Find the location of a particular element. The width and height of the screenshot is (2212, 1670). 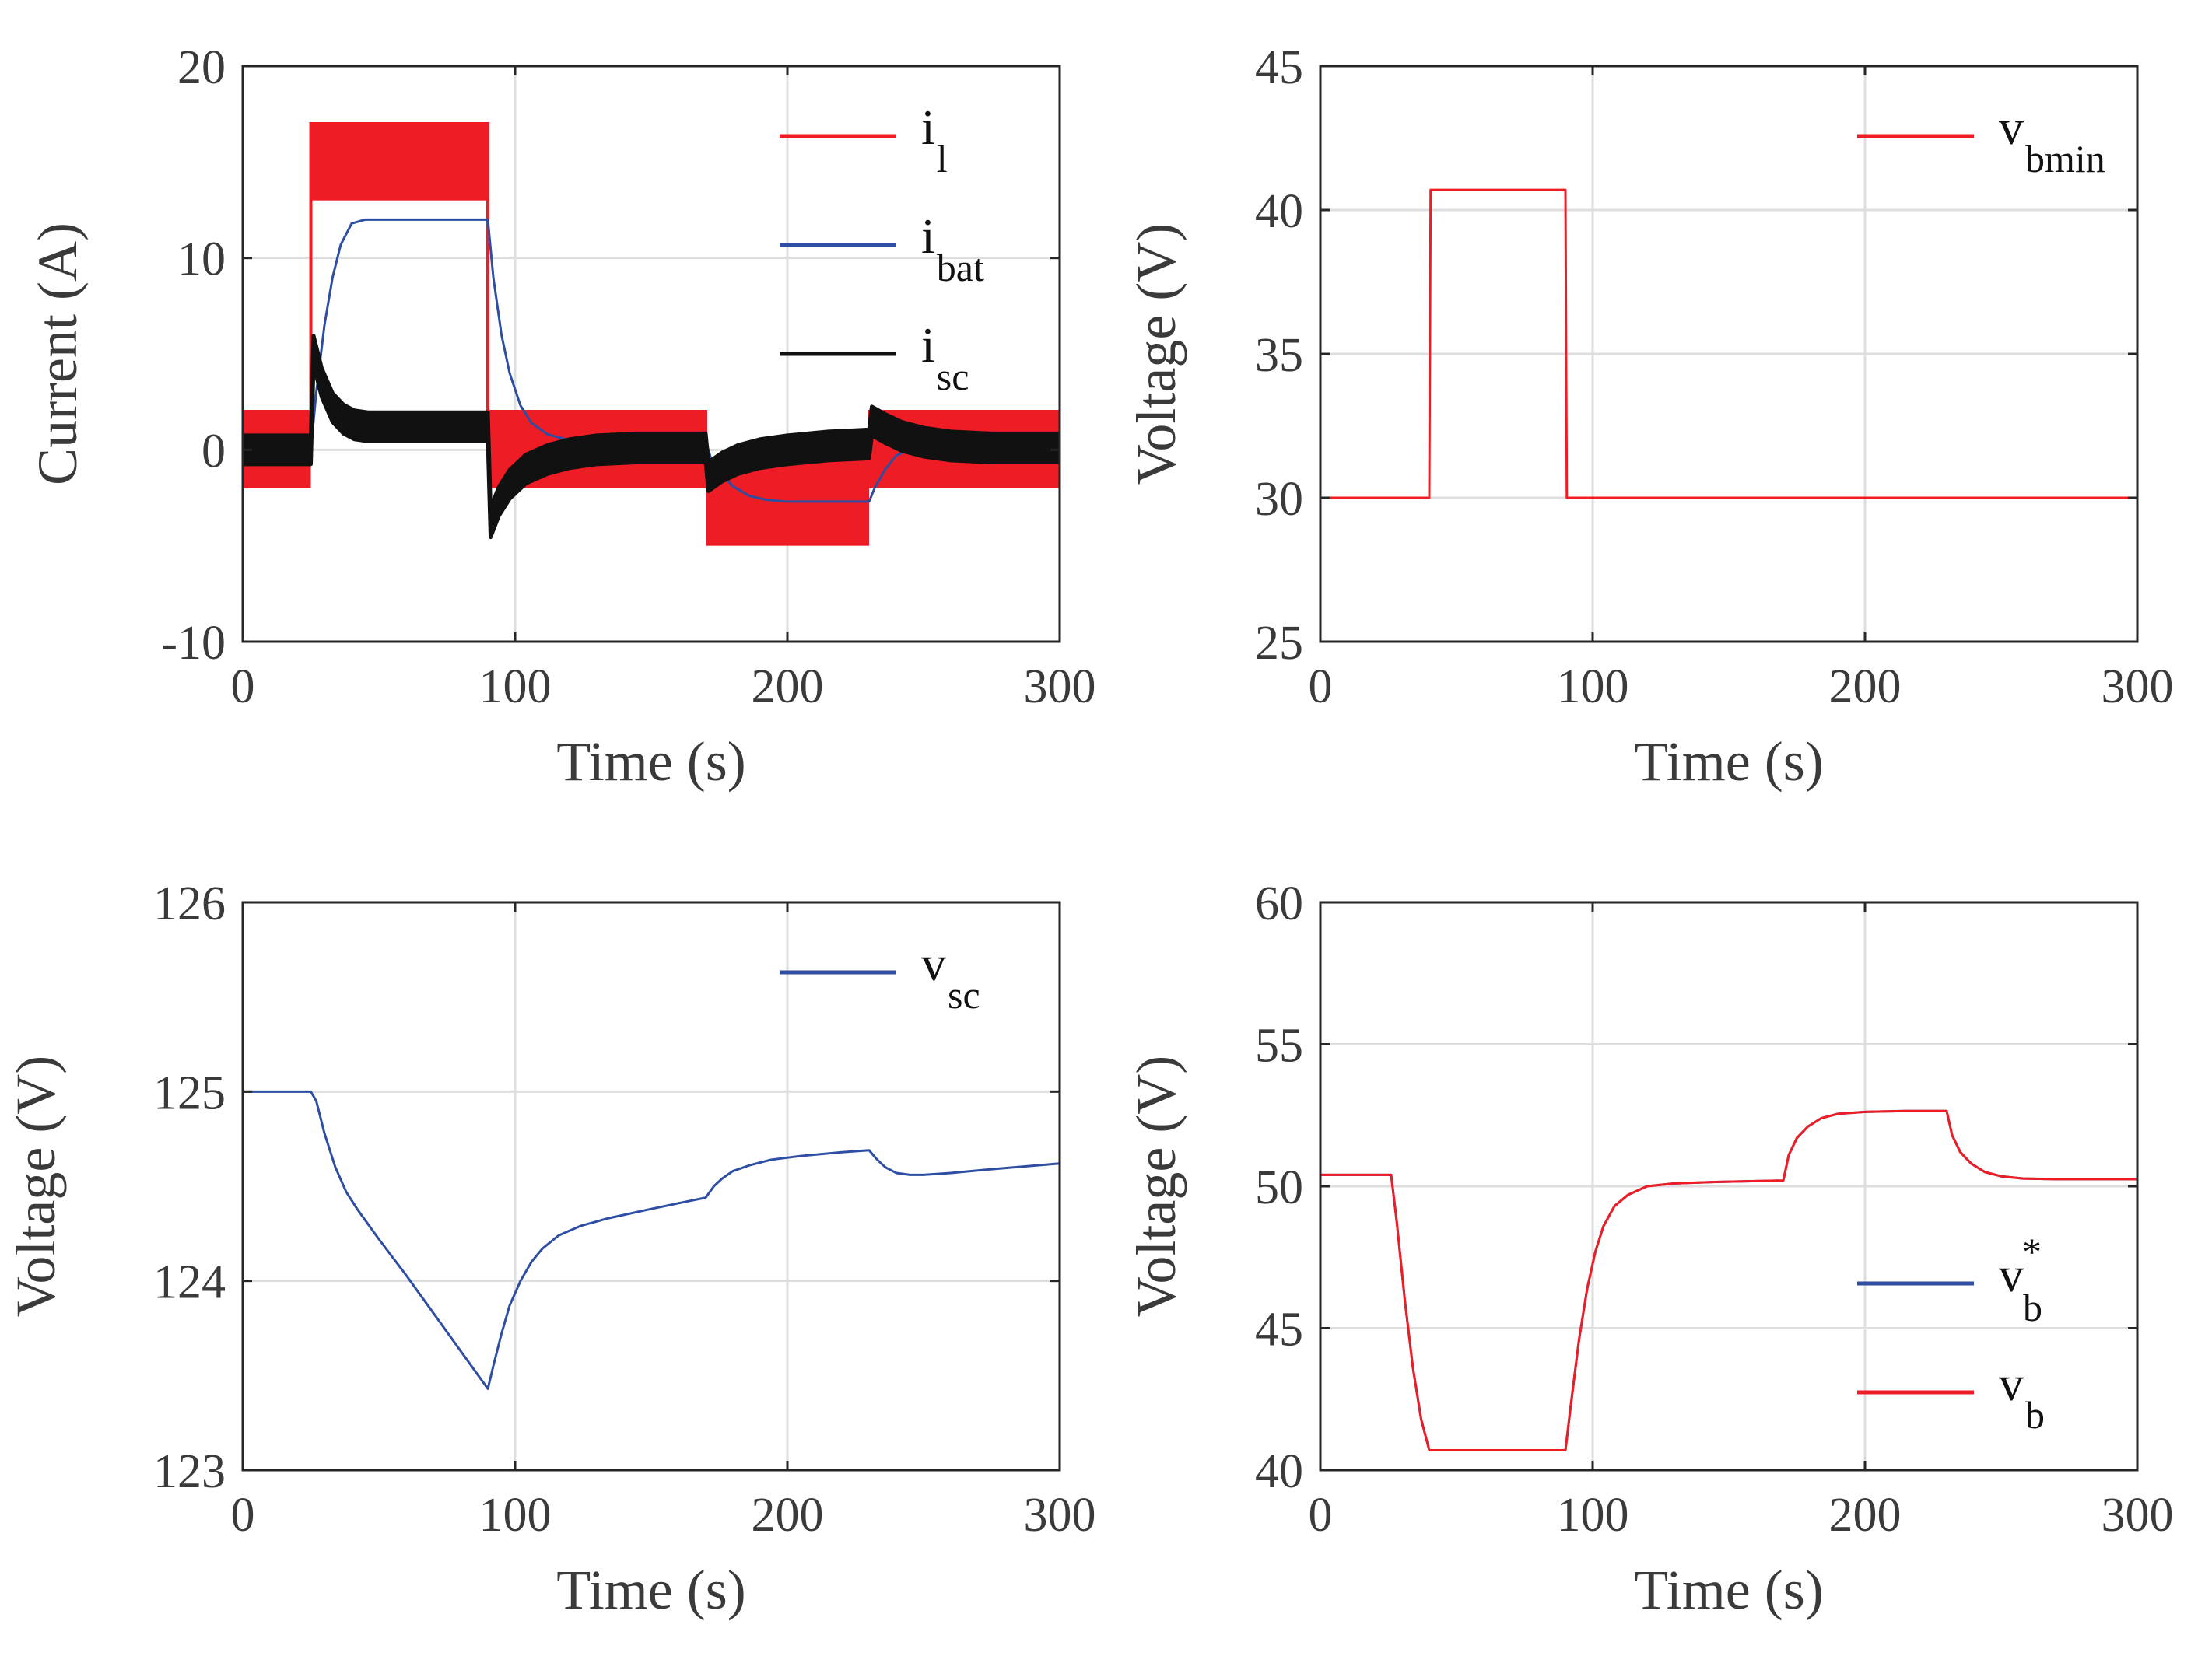

series-i-sc-band is located at coordinates (652, 437).